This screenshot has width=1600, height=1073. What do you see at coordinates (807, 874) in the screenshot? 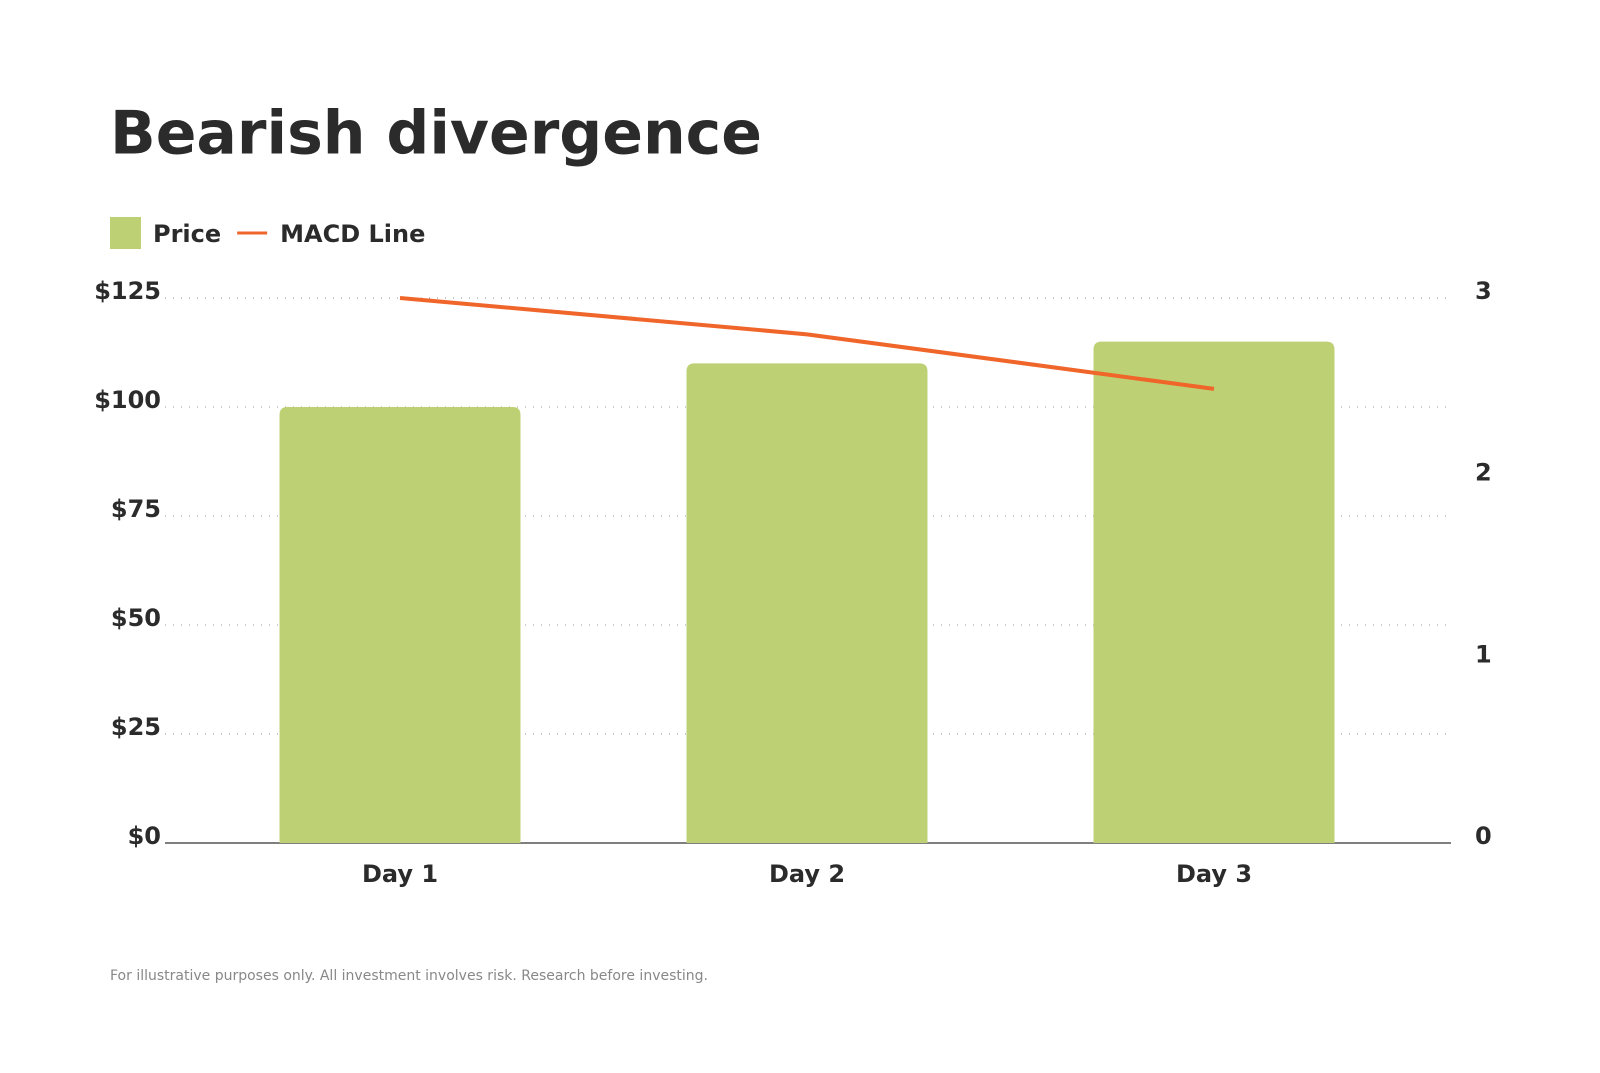
I see `x-tick-label: Day 2` at bounding box center [807, 874].